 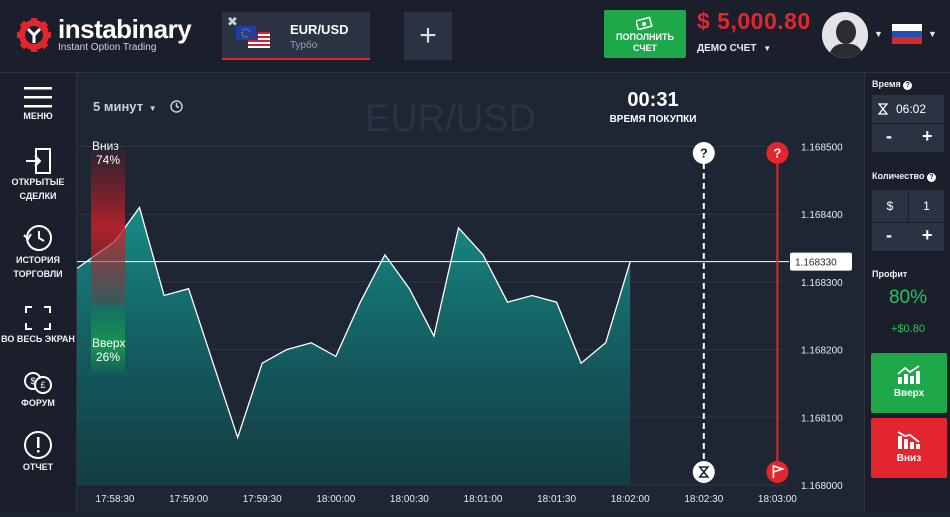 I want to click on time-display: 06:02, so click(x=908, y=109).